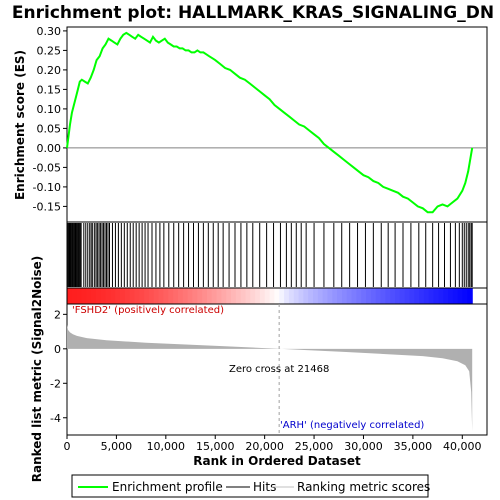 This screenshot has height=500, width=500. Describe the element at coordinates (55, 383) in the screenshot. I see `metric-y-tick-label: -2` at that location.